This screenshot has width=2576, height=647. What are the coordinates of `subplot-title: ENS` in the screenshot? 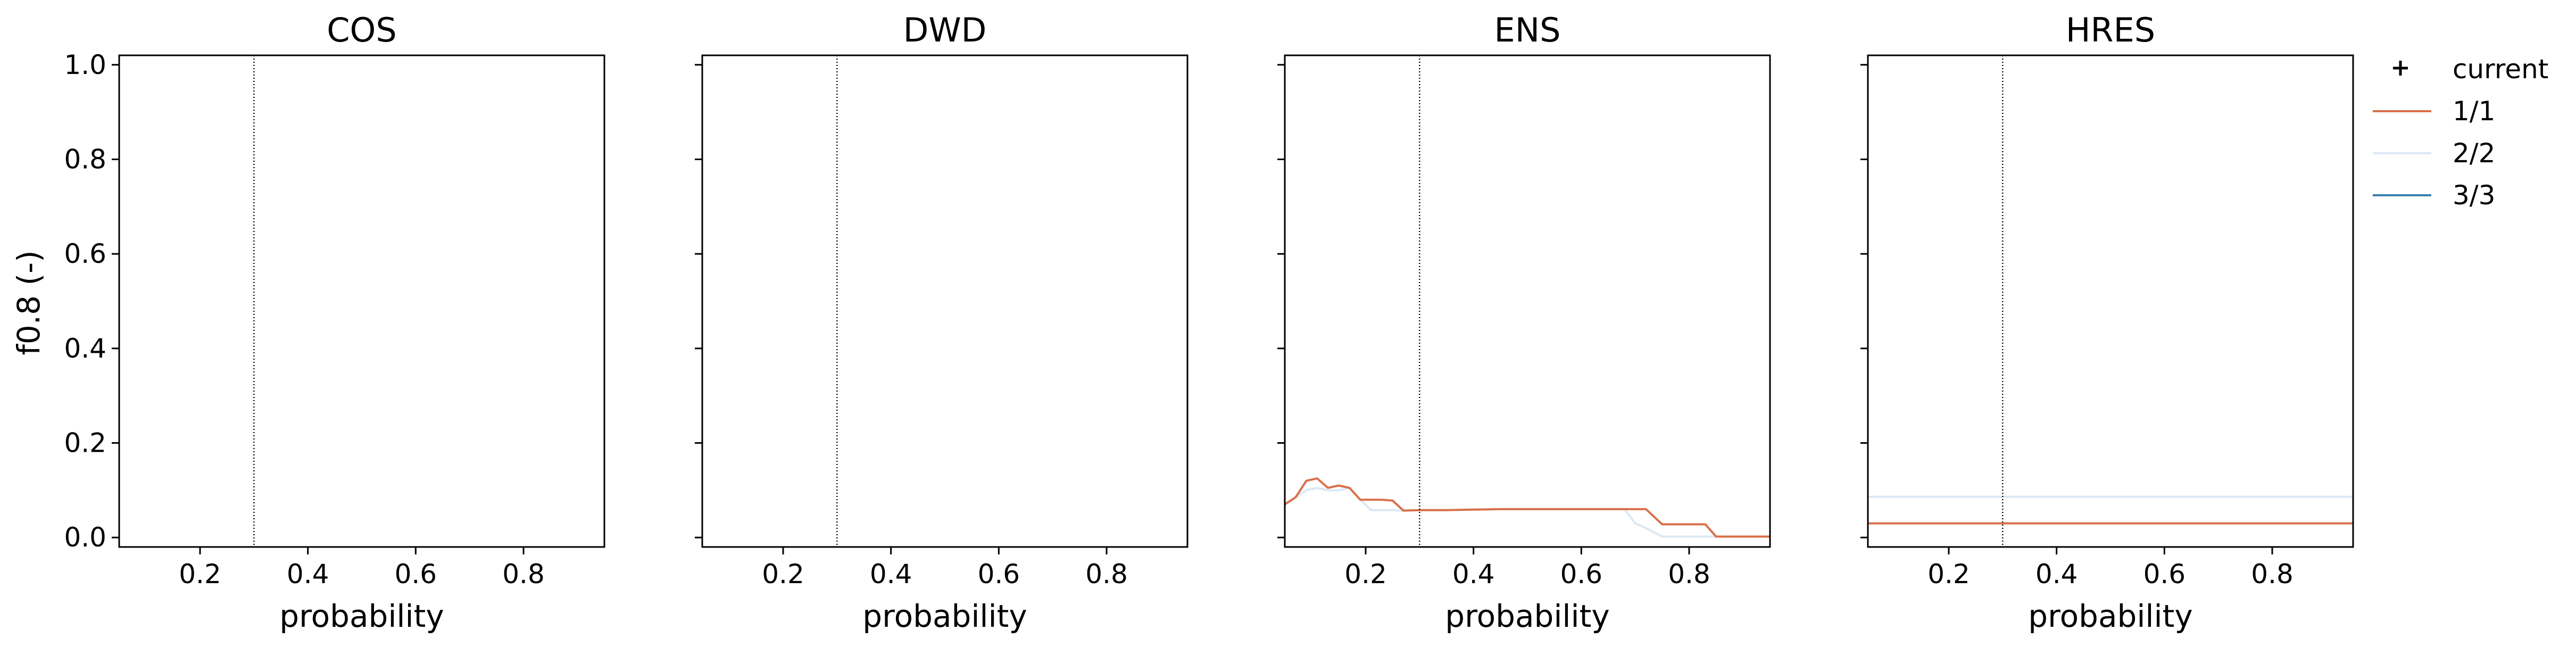 It's located at (1527, 30).